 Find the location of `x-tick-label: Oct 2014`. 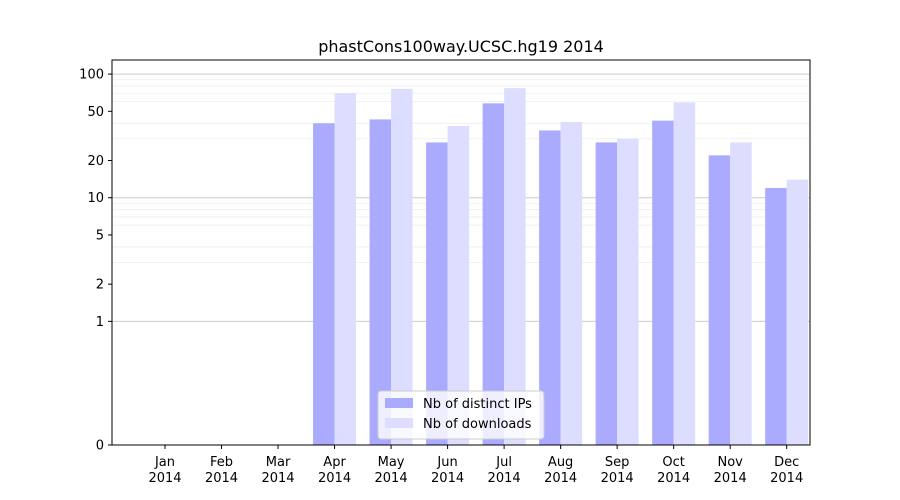

x-tick-label: Oct 2014 is located at coordinates (673, 470).